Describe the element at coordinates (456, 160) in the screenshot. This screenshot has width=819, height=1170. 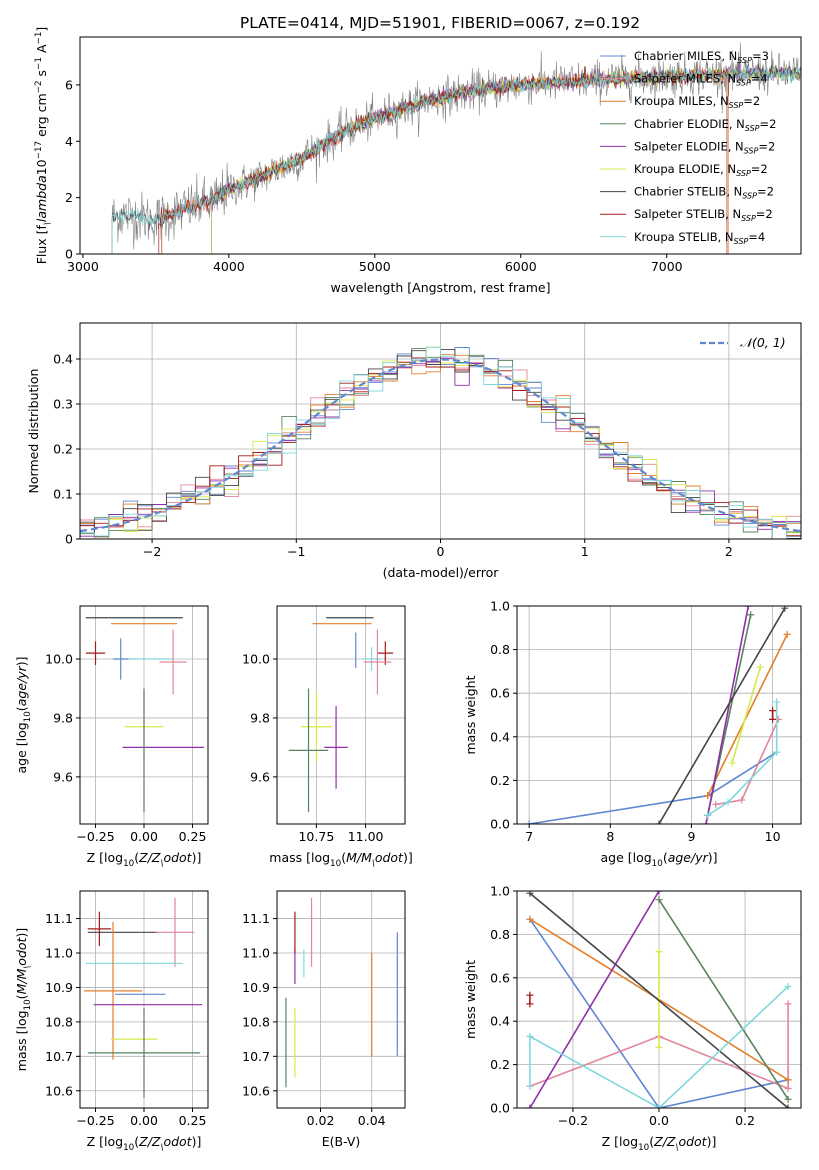
I see `model-line-kroupa_stelib` at that location.